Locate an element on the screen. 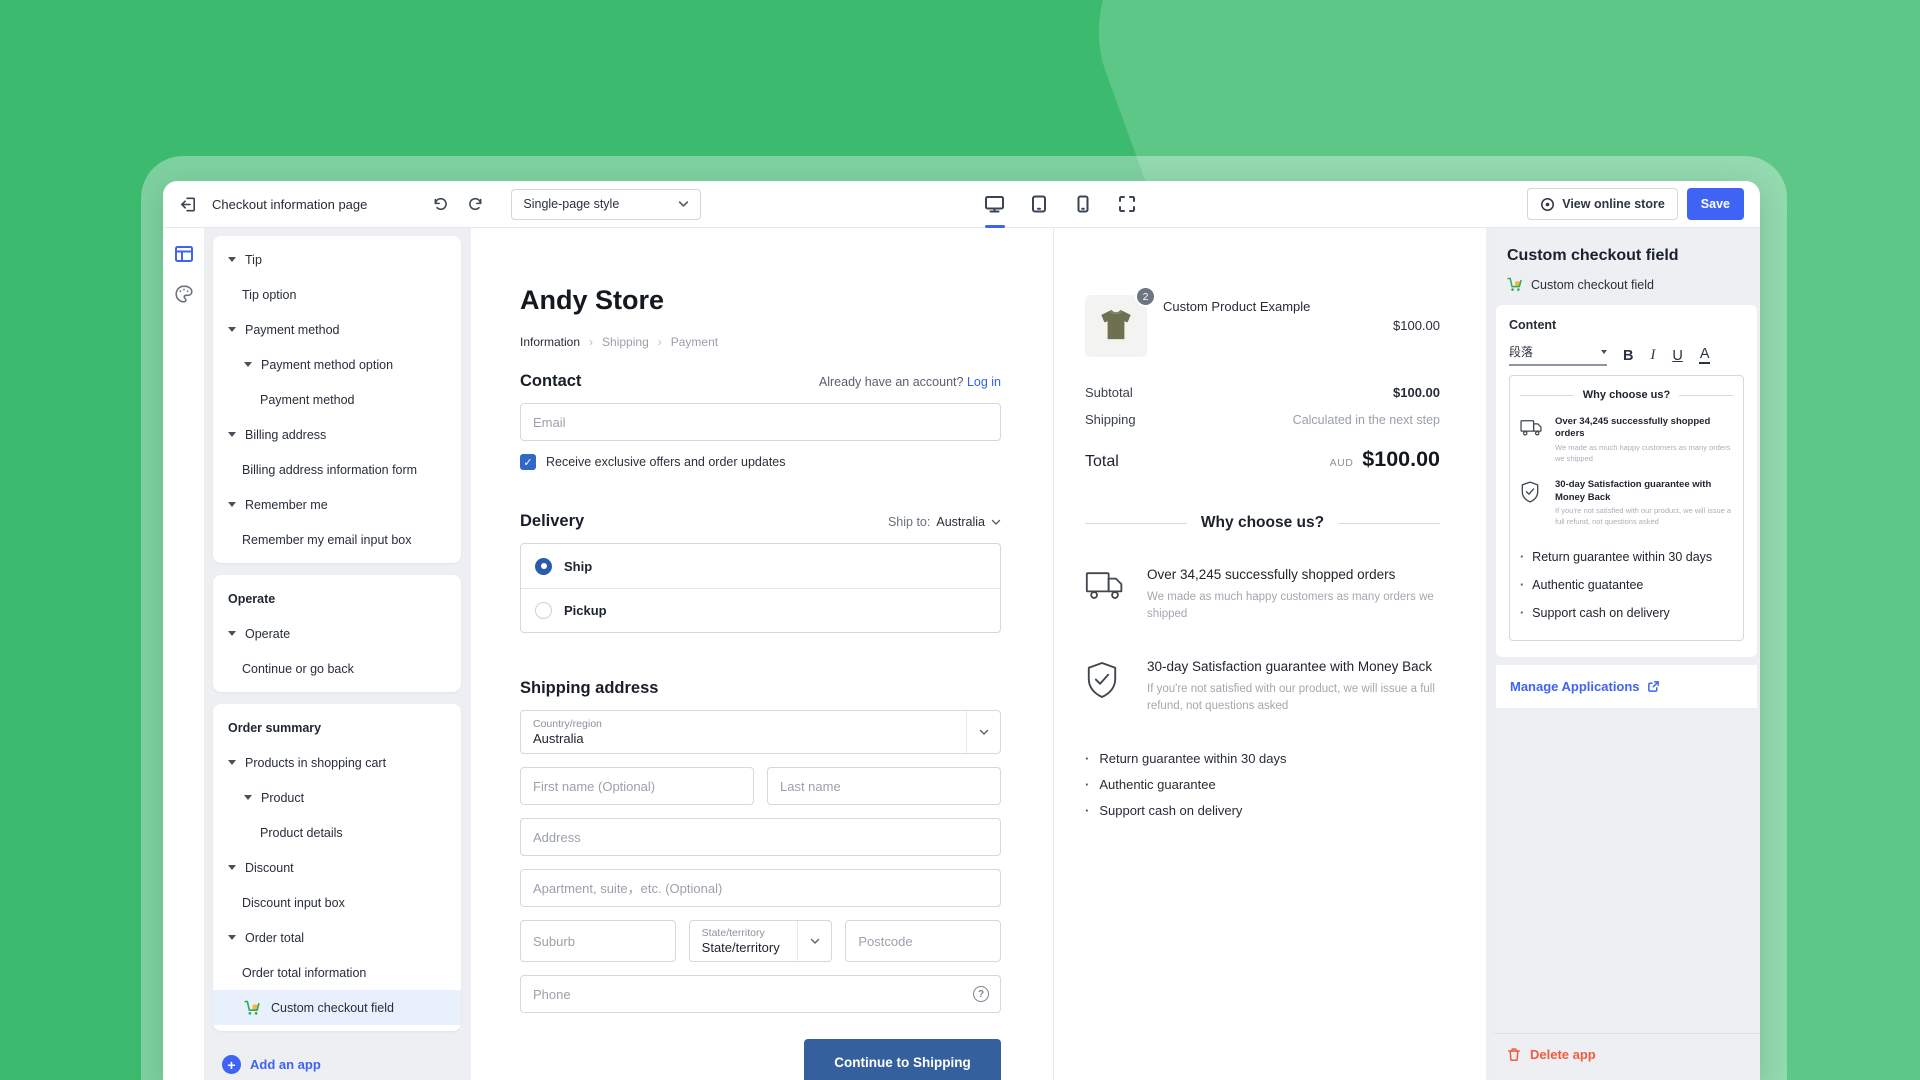 The image size is (1920, 1080). editor-bullet: Return guarantee within 30 days is located at coordinates (1626, 557).